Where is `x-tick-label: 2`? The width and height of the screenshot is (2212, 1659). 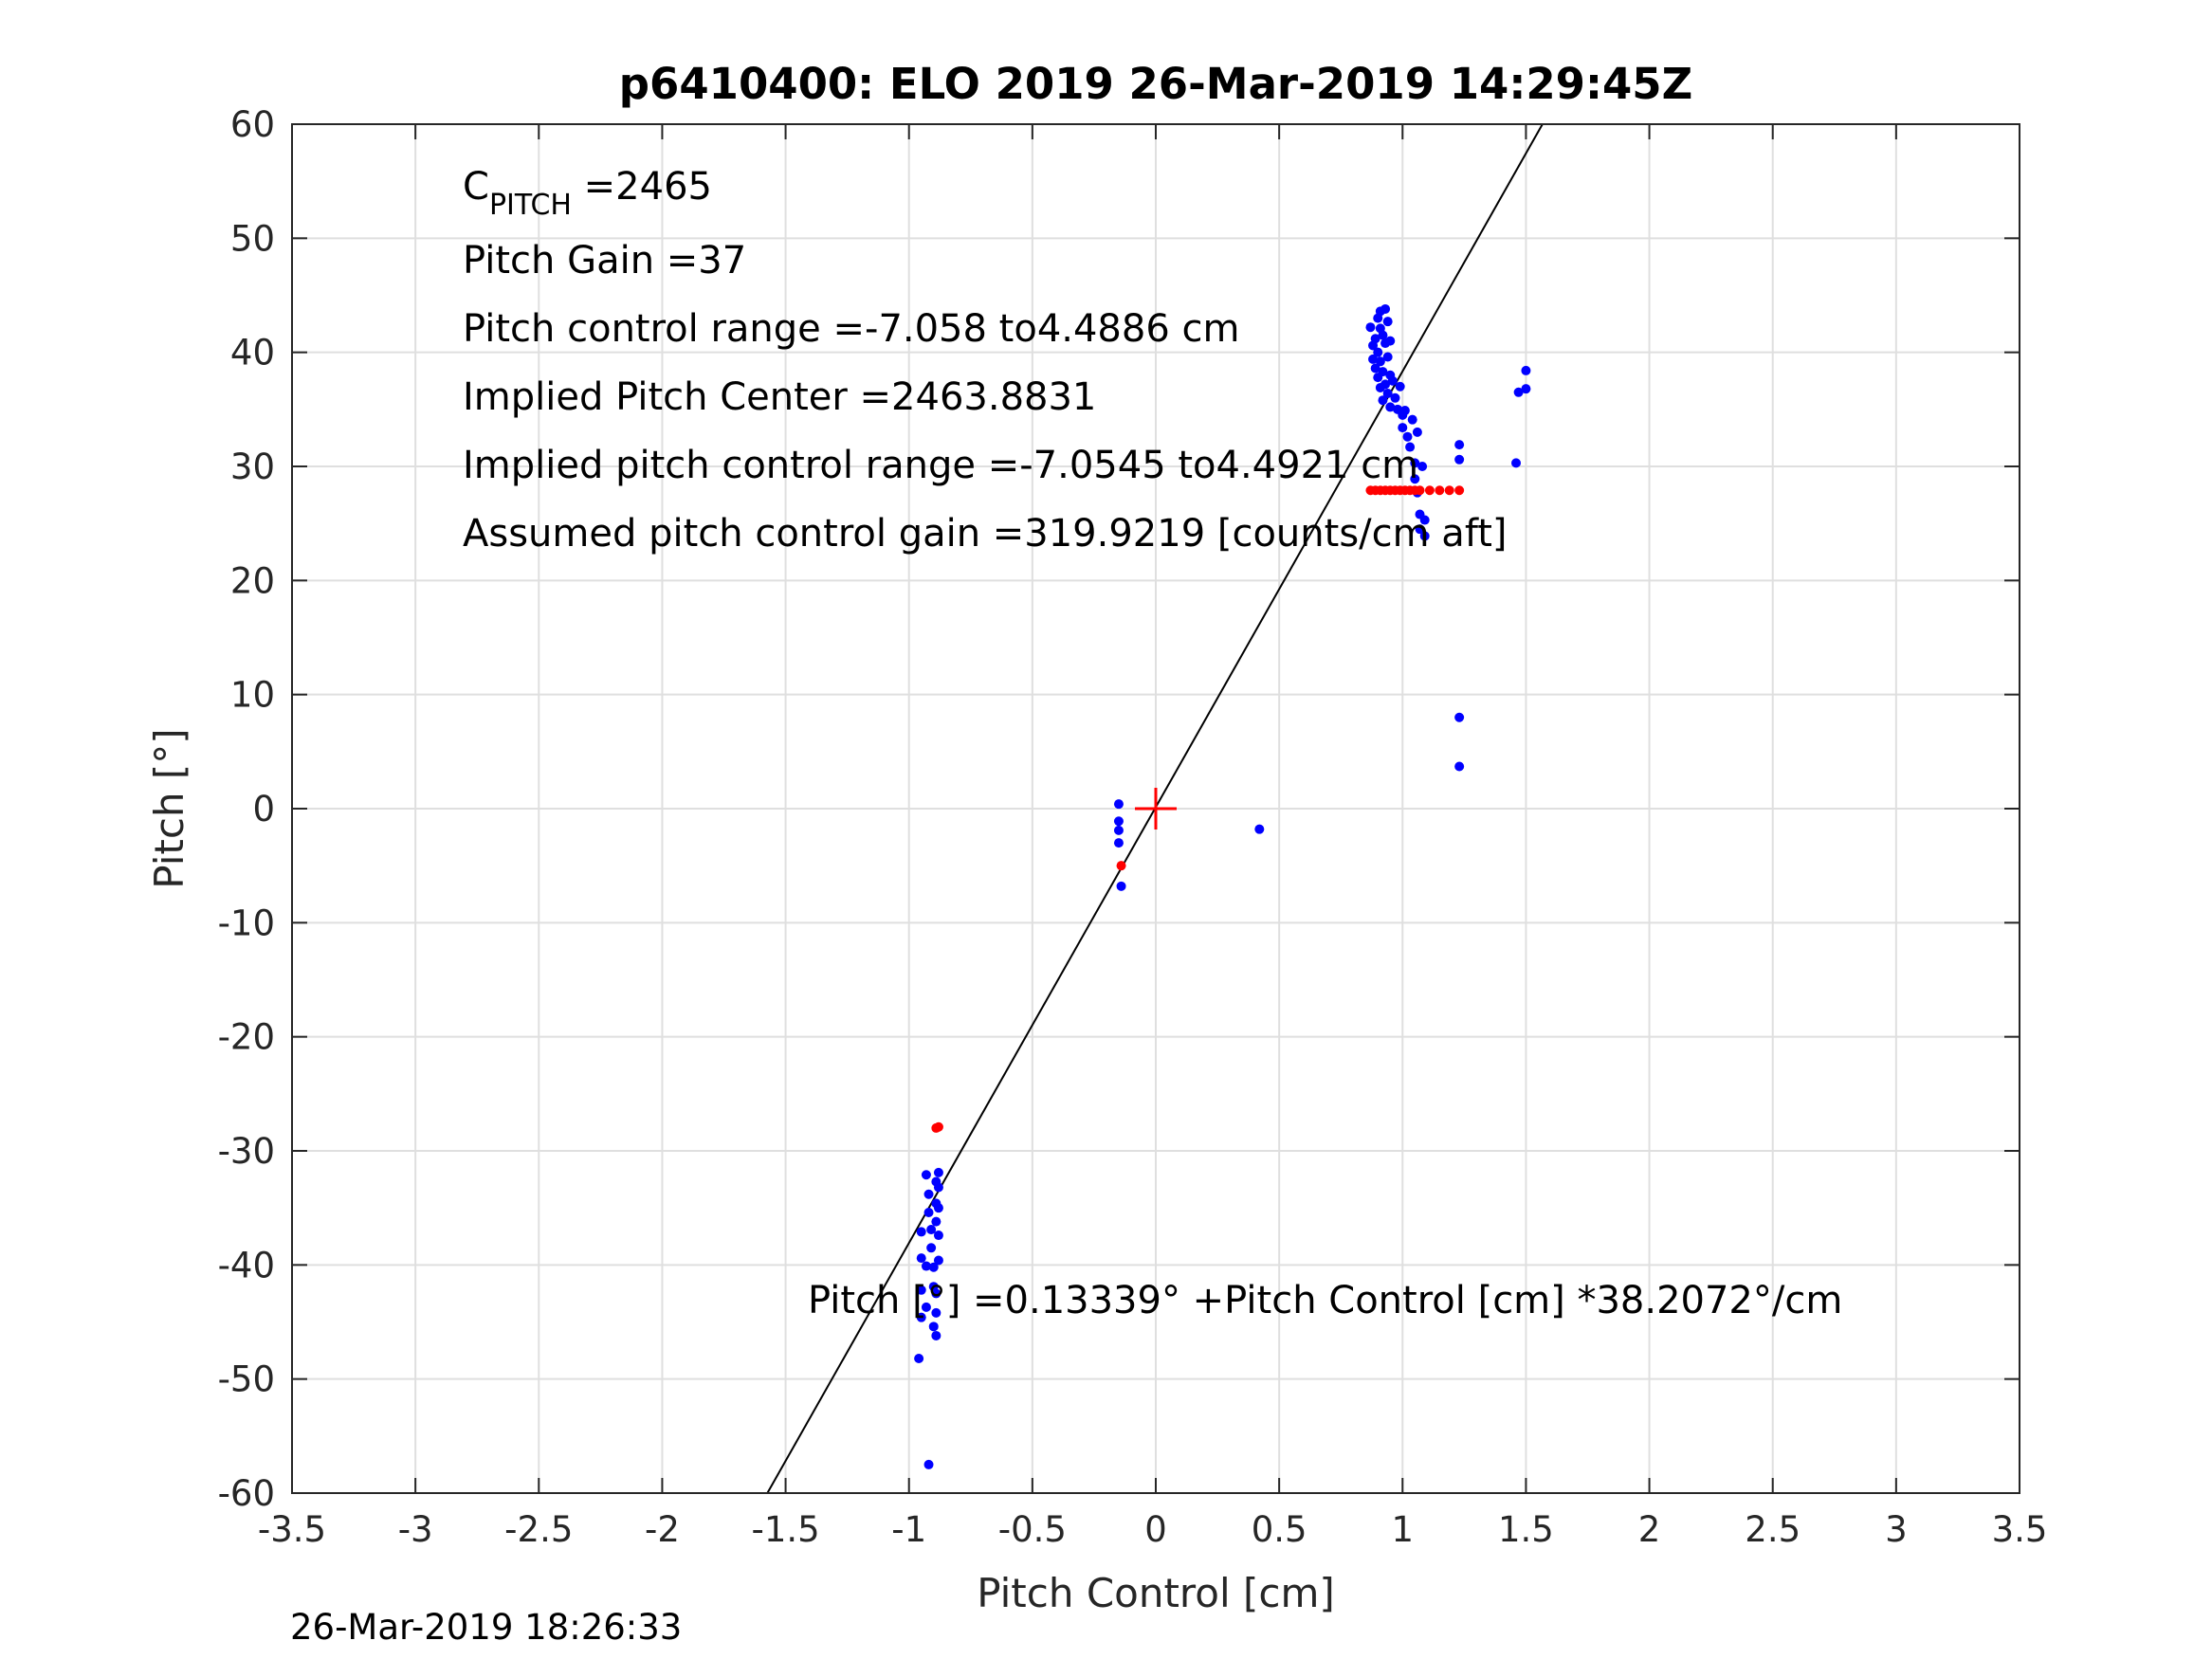 x-tick-label: 2 is located at coordinates (1649, 1529).